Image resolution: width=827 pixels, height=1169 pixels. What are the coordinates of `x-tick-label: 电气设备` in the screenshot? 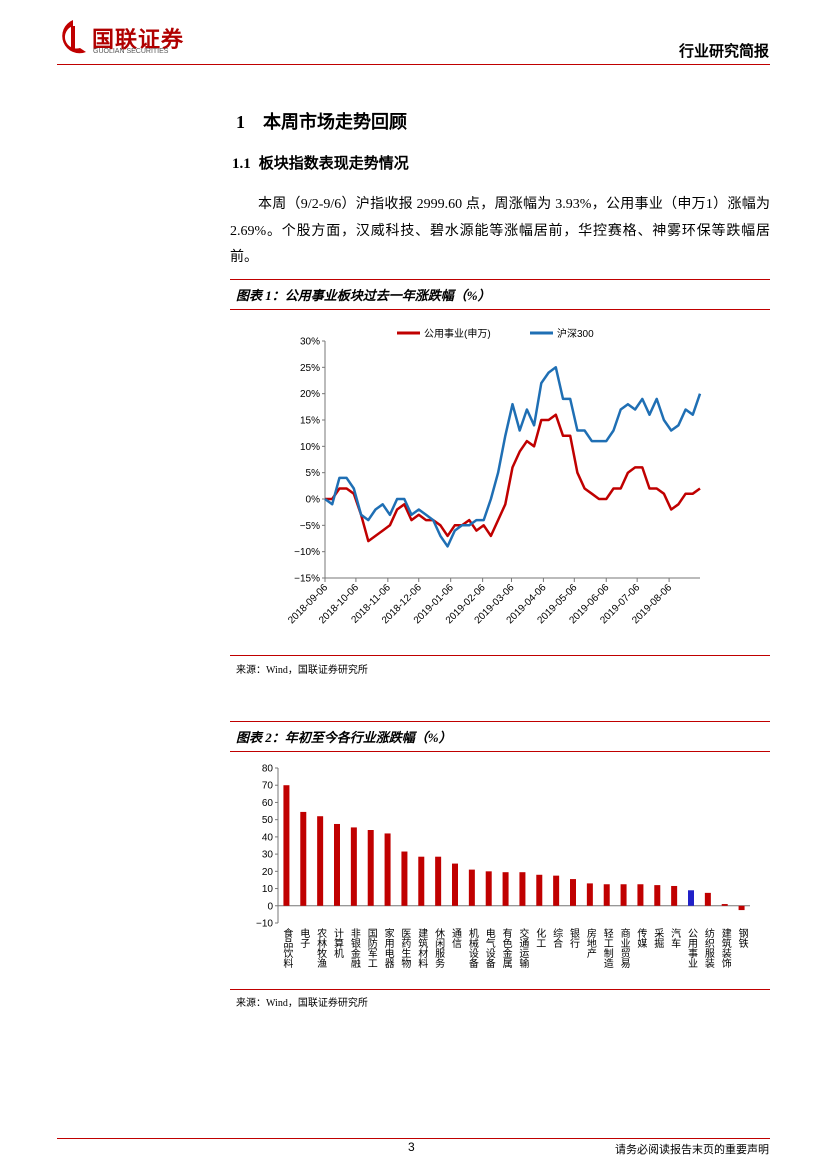 It's located at (489, 948).